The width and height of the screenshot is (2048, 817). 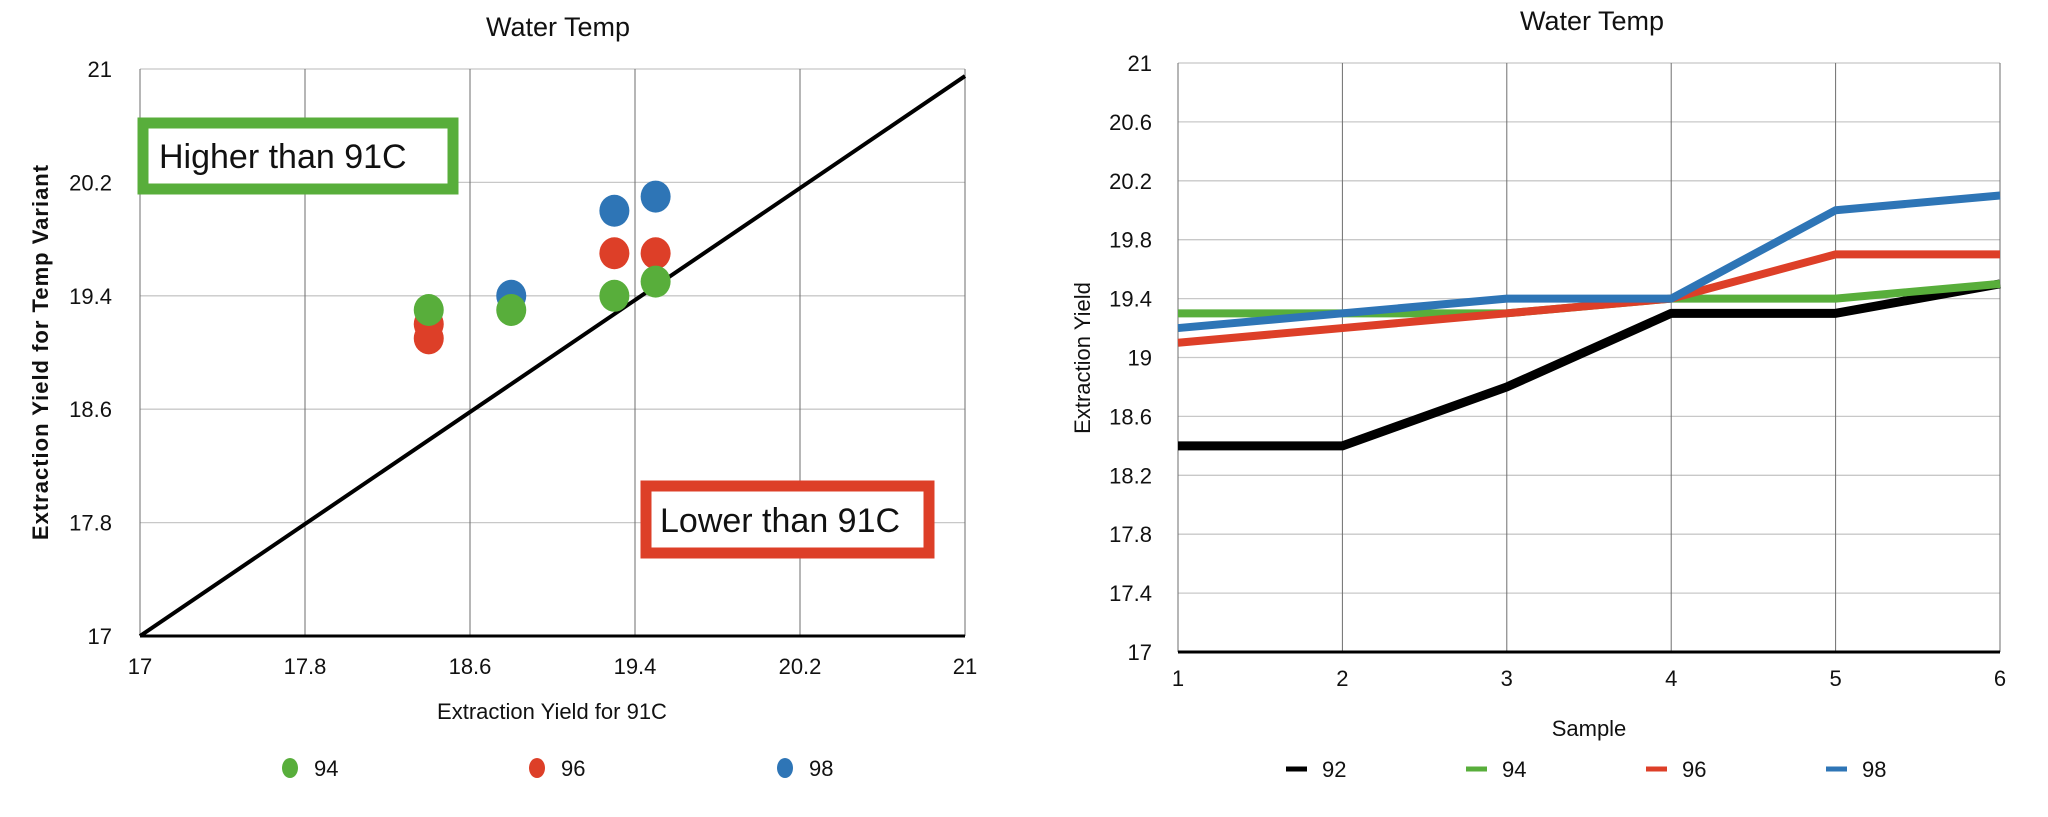 What do you see at coordinates (470, 666) in the screenshot?
I see `scatter-x-tick-label: 18.6` at bounding box center [470, 666].